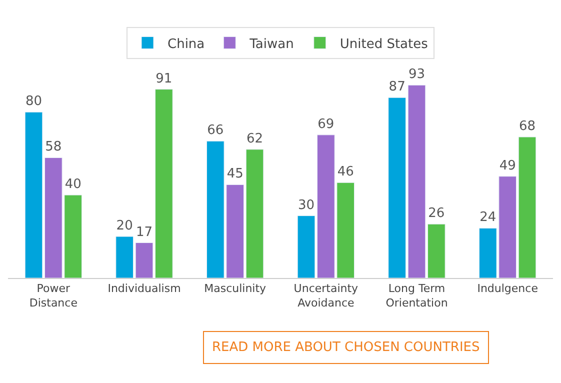  I want to click on legend-label: United States, so click(384, 44).